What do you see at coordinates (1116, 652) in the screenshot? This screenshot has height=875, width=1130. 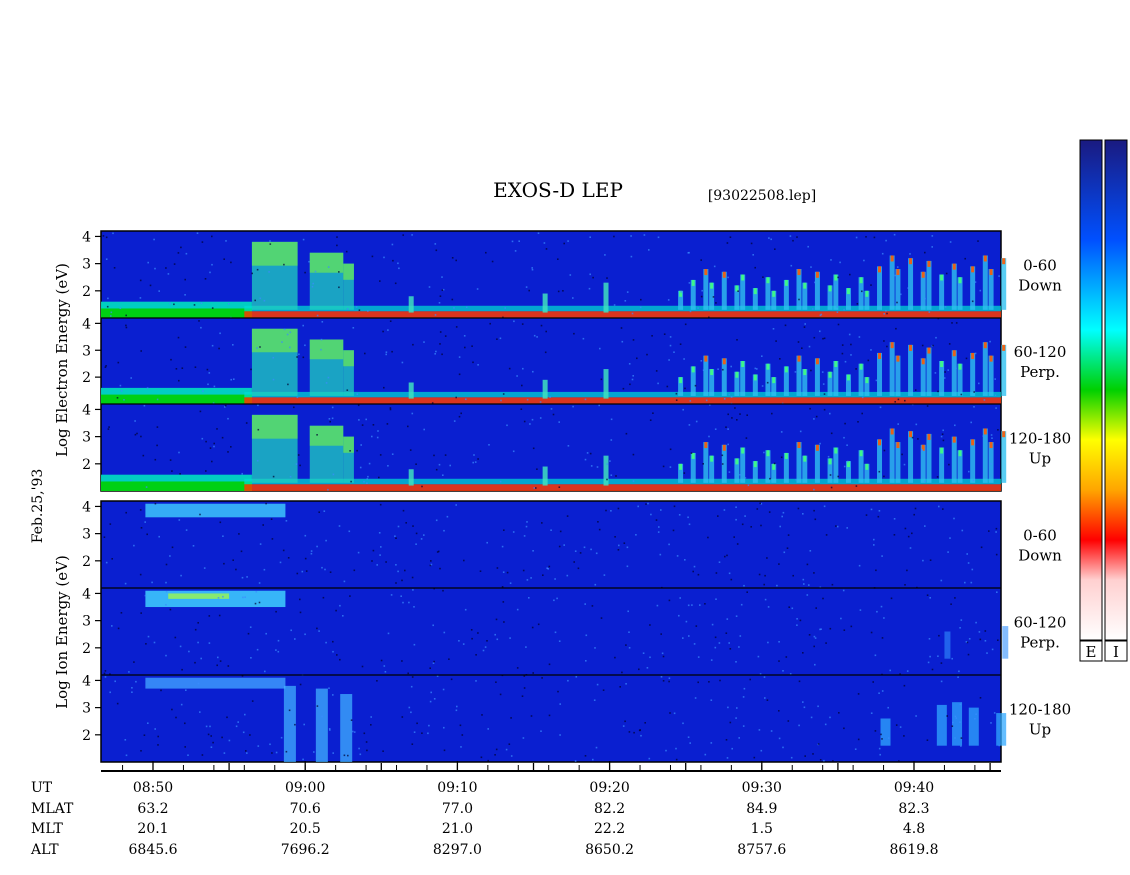 I see `colorbar-label: I` at bounding box center [1116, 652].